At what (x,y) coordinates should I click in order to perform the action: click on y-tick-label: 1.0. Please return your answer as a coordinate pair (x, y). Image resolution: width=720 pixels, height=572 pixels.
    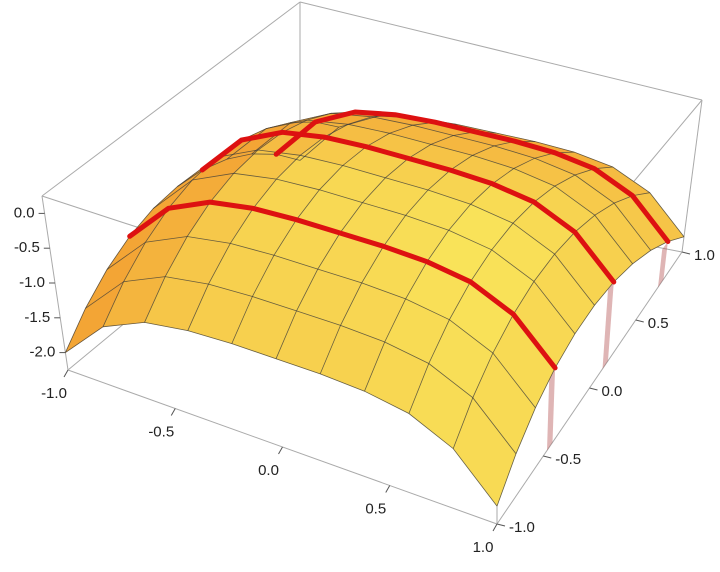
    Looking at the image, I should click on (704, 255).